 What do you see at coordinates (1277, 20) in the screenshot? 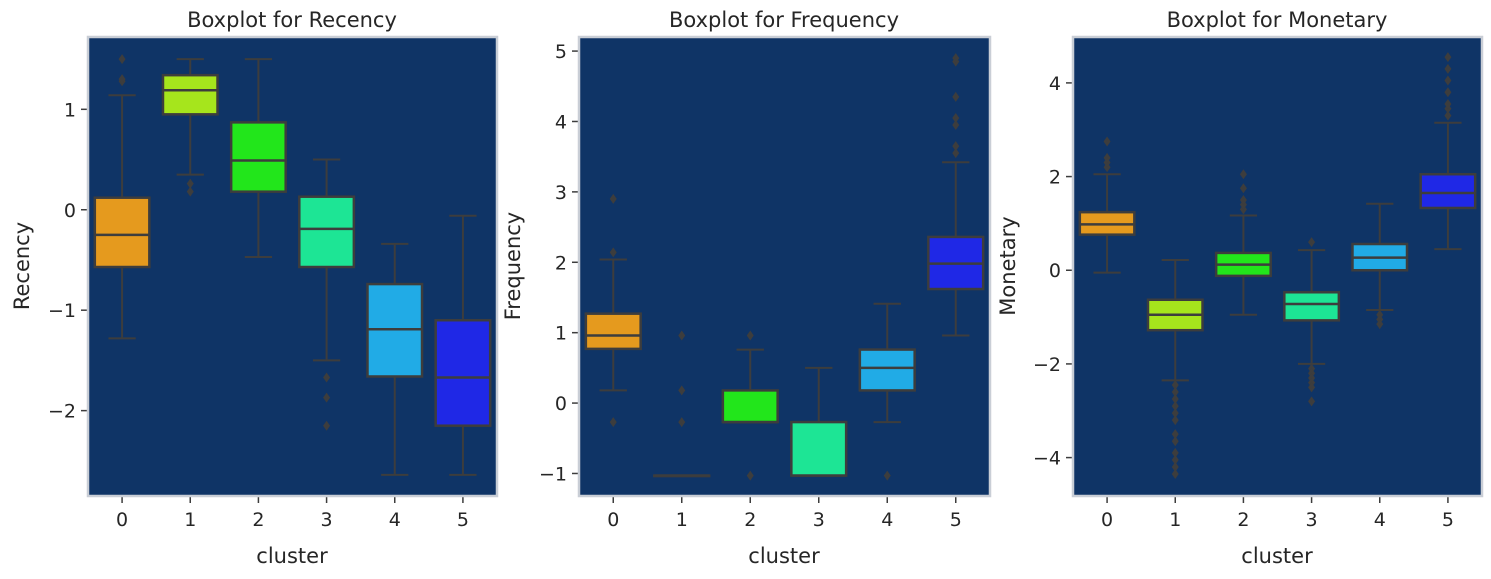
I see `monetary-chart-title: Boxplot for Monetary` at bounding box center [1277, 20].